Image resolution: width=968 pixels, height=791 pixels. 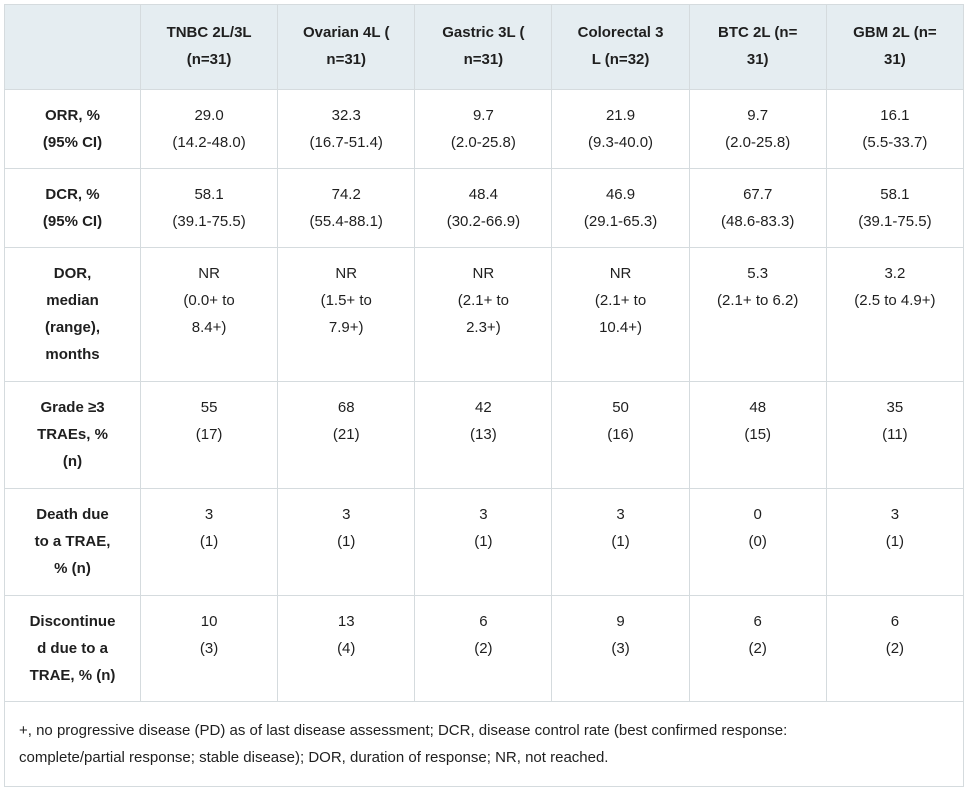 What do you see at coordinates (620, 47) in the screenshot?
I see `column-header-colorectal: Colorectal 3 L (n=32)` at bounding box center [620, 47].